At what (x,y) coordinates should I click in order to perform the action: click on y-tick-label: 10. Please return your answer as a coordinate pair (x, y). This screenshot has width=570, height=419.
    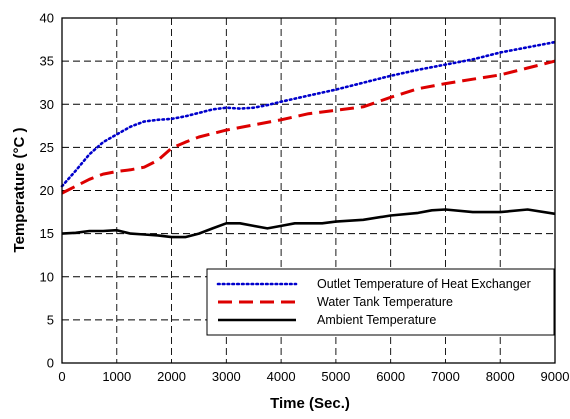
    Looking at the image, I should click on (47, 276).